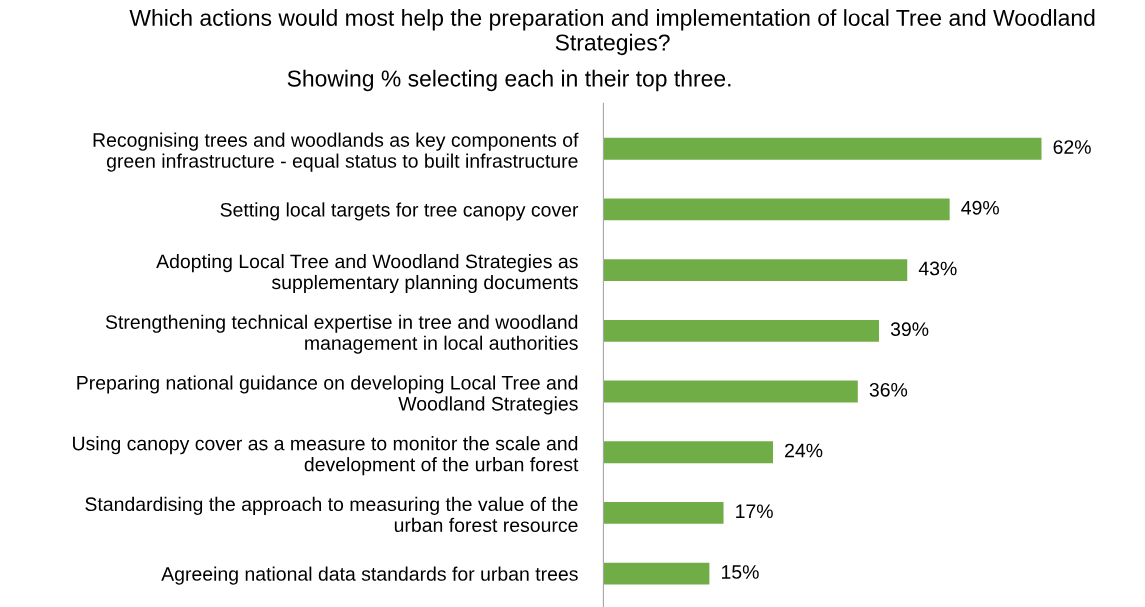 The image size is (1145, 607). What do you see at coordinates (336, 152) in the screenshot?
I see `y-tick-label: Recognising trees and woodlands as key components of green infrastructure - equal status to built infrastructure` at bounding box center [336, 152].